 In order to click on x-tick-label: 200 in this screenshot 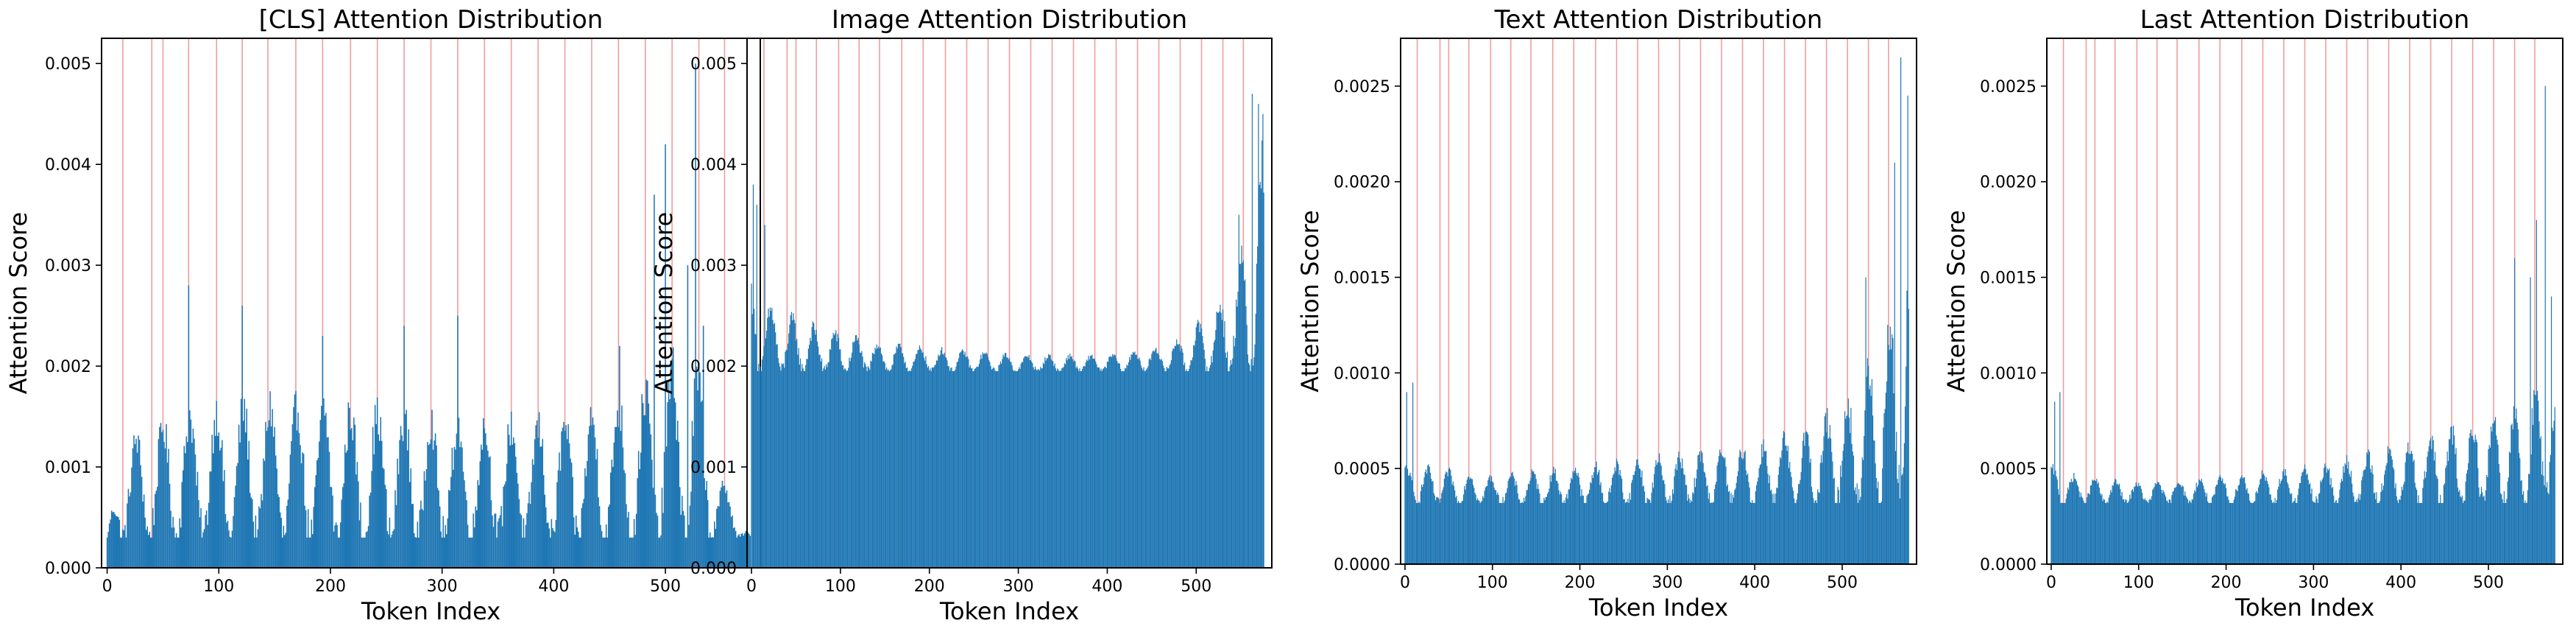, I will do `click(929, 586)`.